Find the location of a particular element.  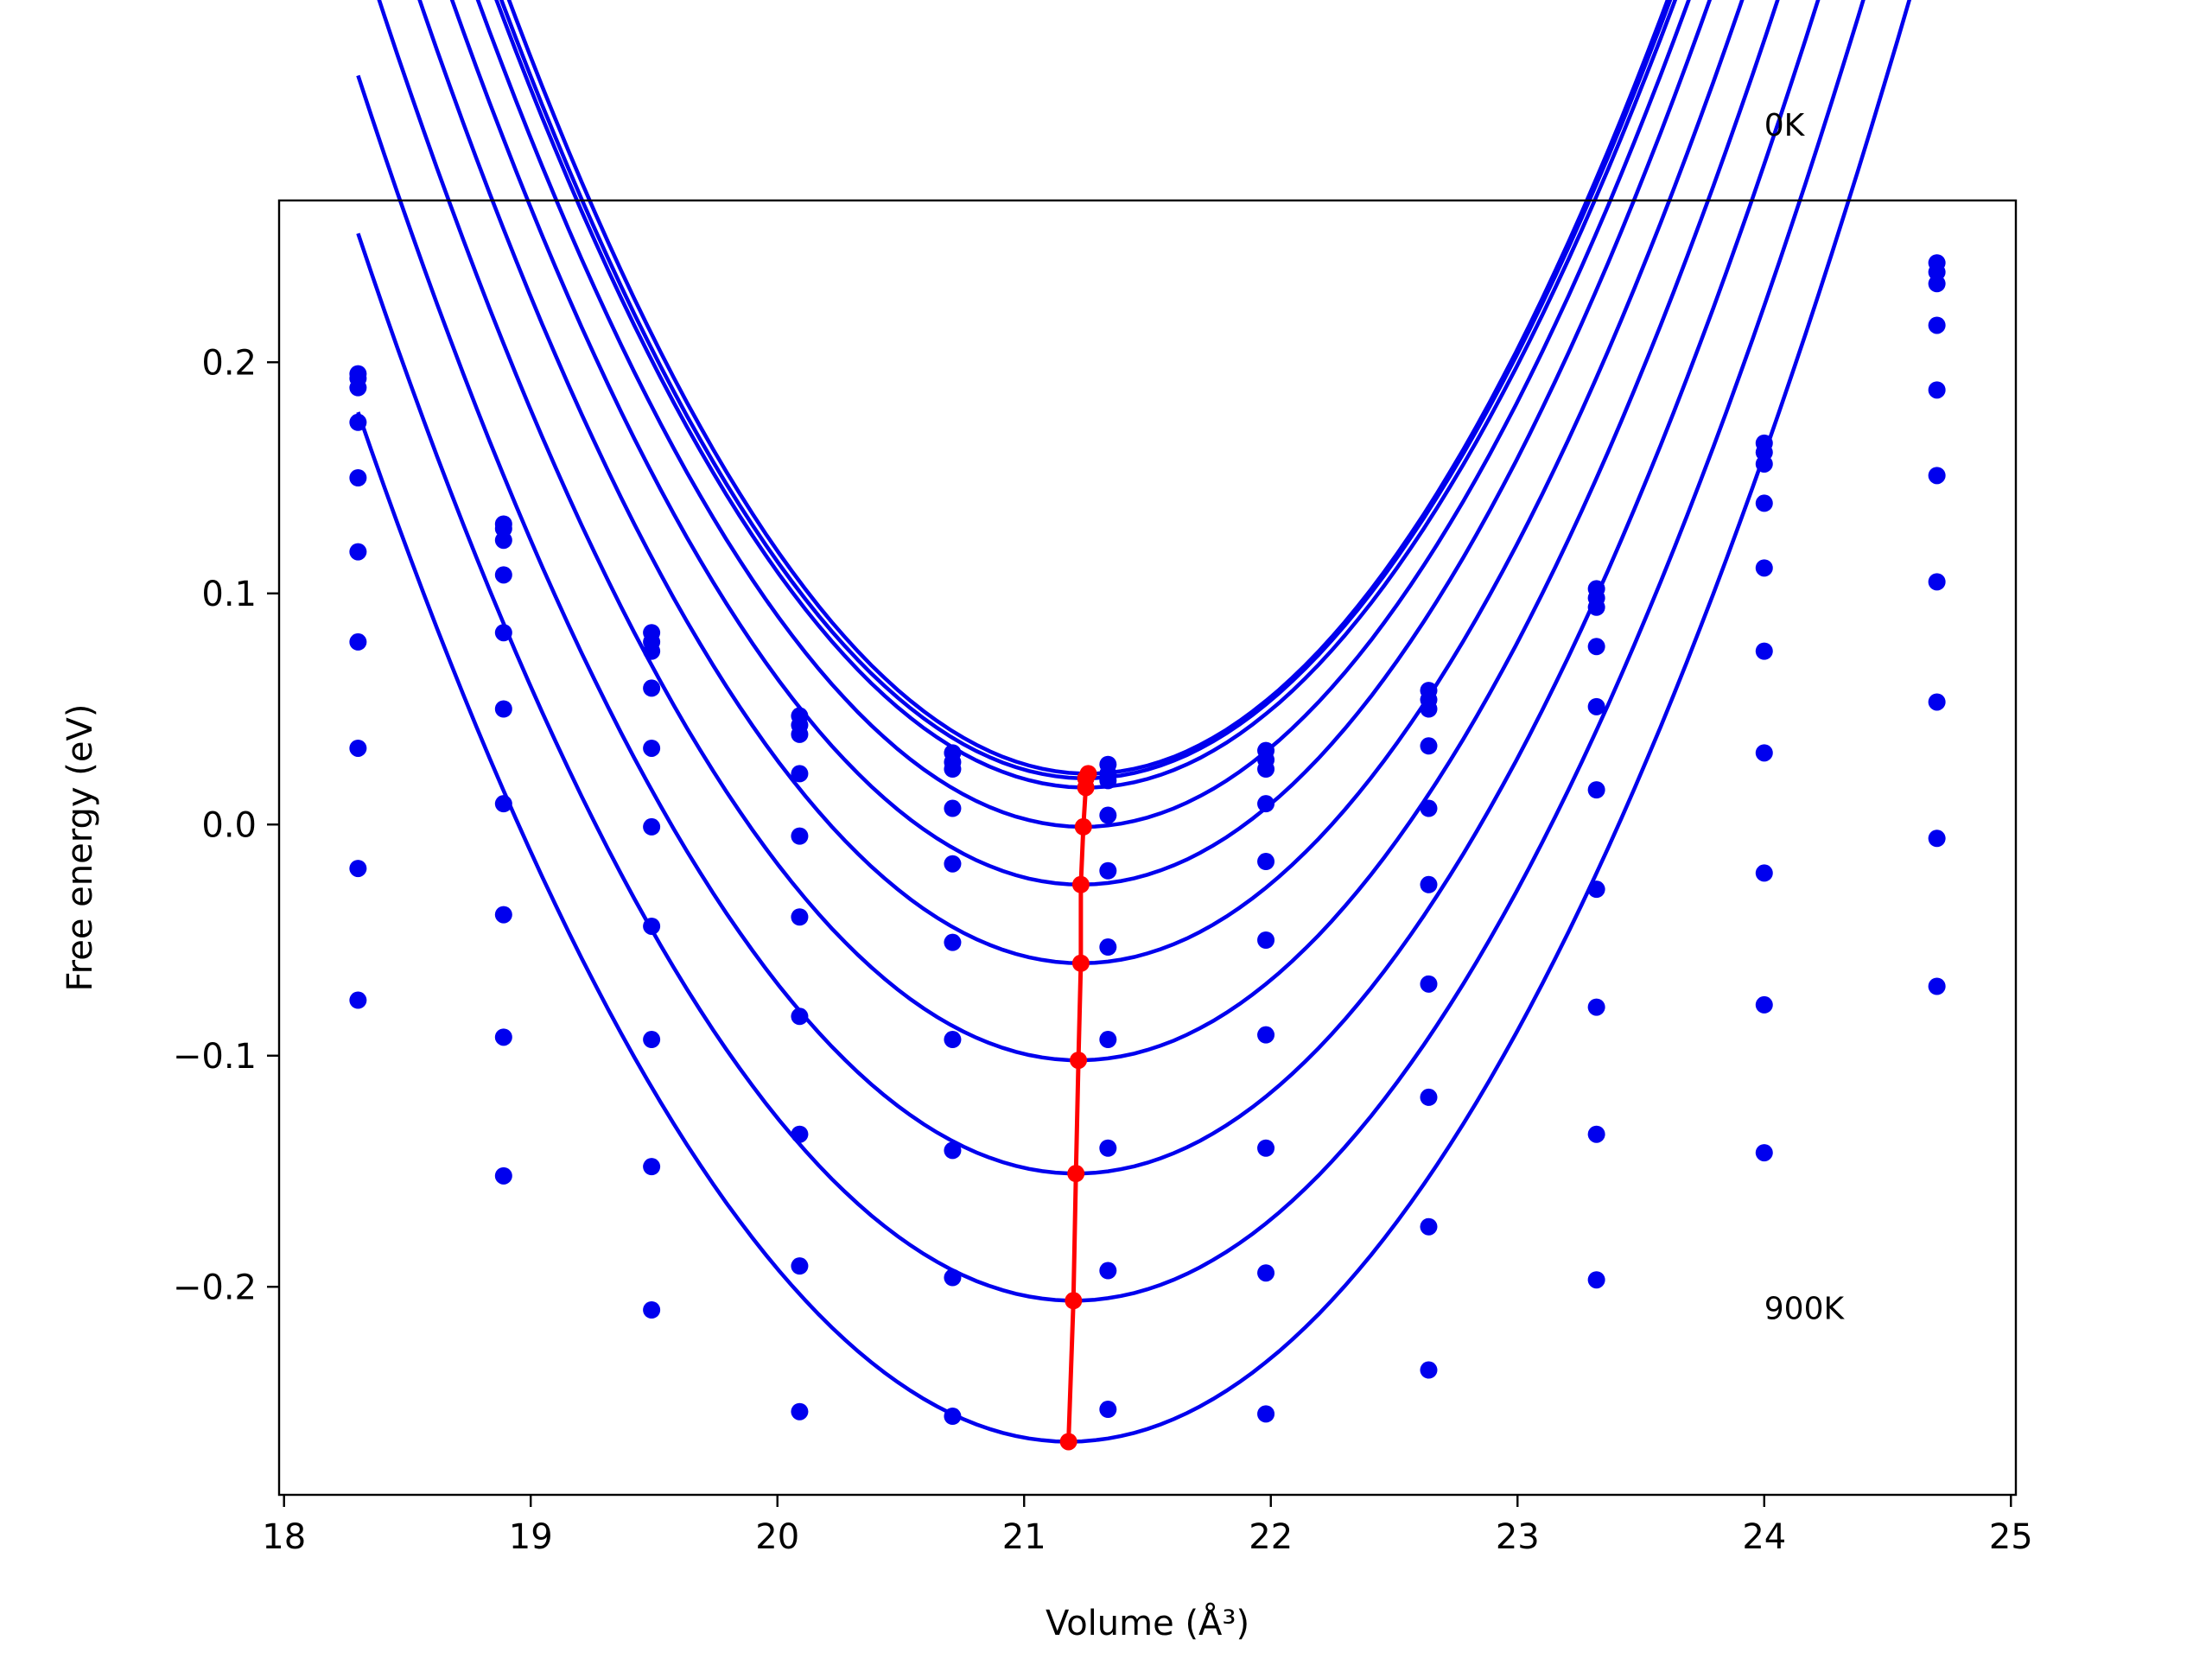

x-tick-label: 25 is located at coordinates (2011, 1537).